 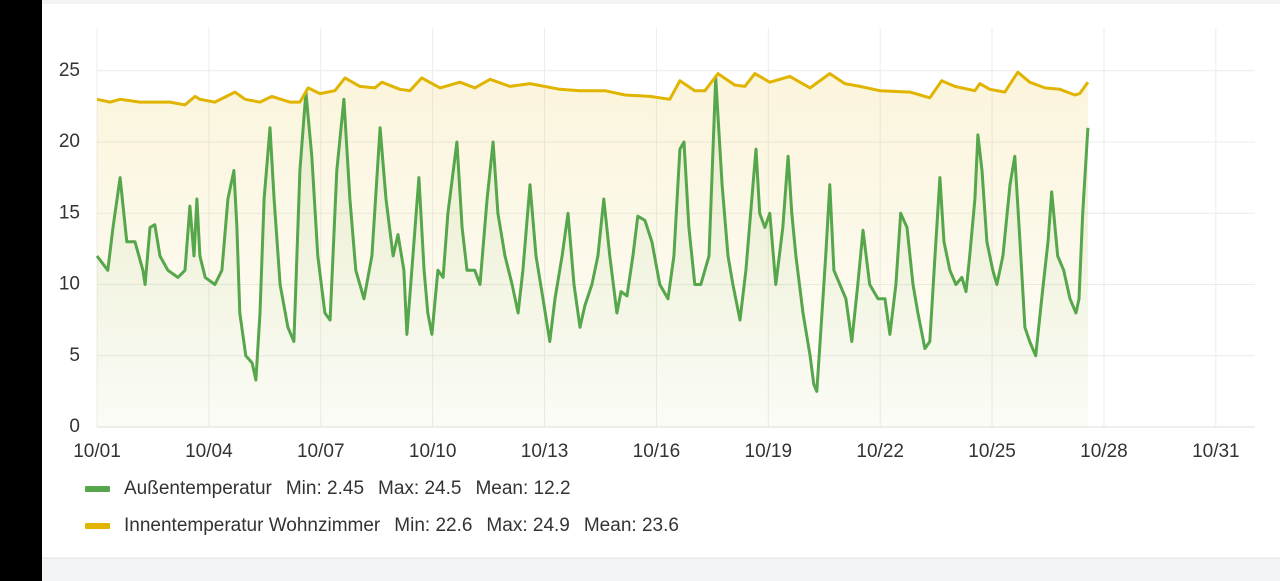 I want to click on x-tick-label: 10/22, so click(x=880, y=451).